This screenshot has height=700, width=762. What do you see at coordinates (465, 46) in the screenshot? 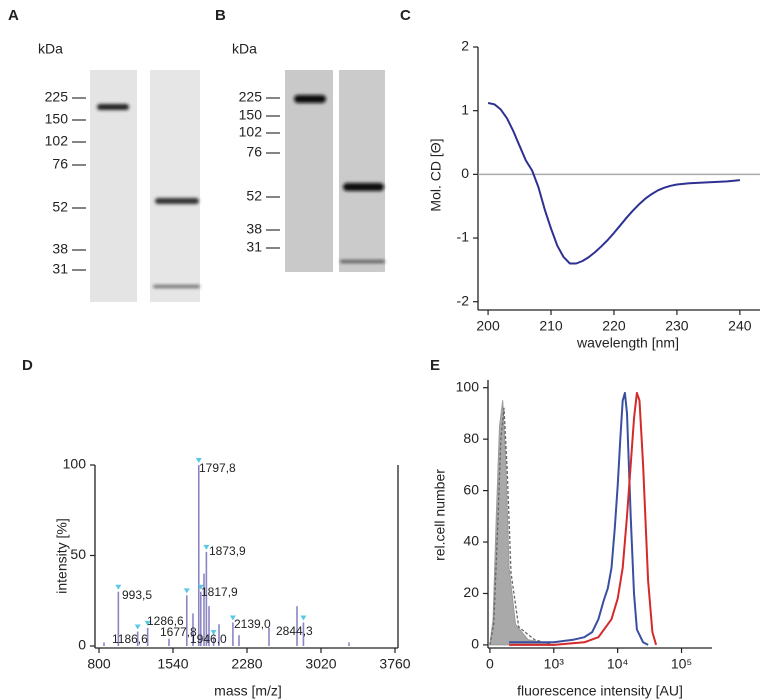
I see `y-tick-label: 2` at bounding box center [465, 46].